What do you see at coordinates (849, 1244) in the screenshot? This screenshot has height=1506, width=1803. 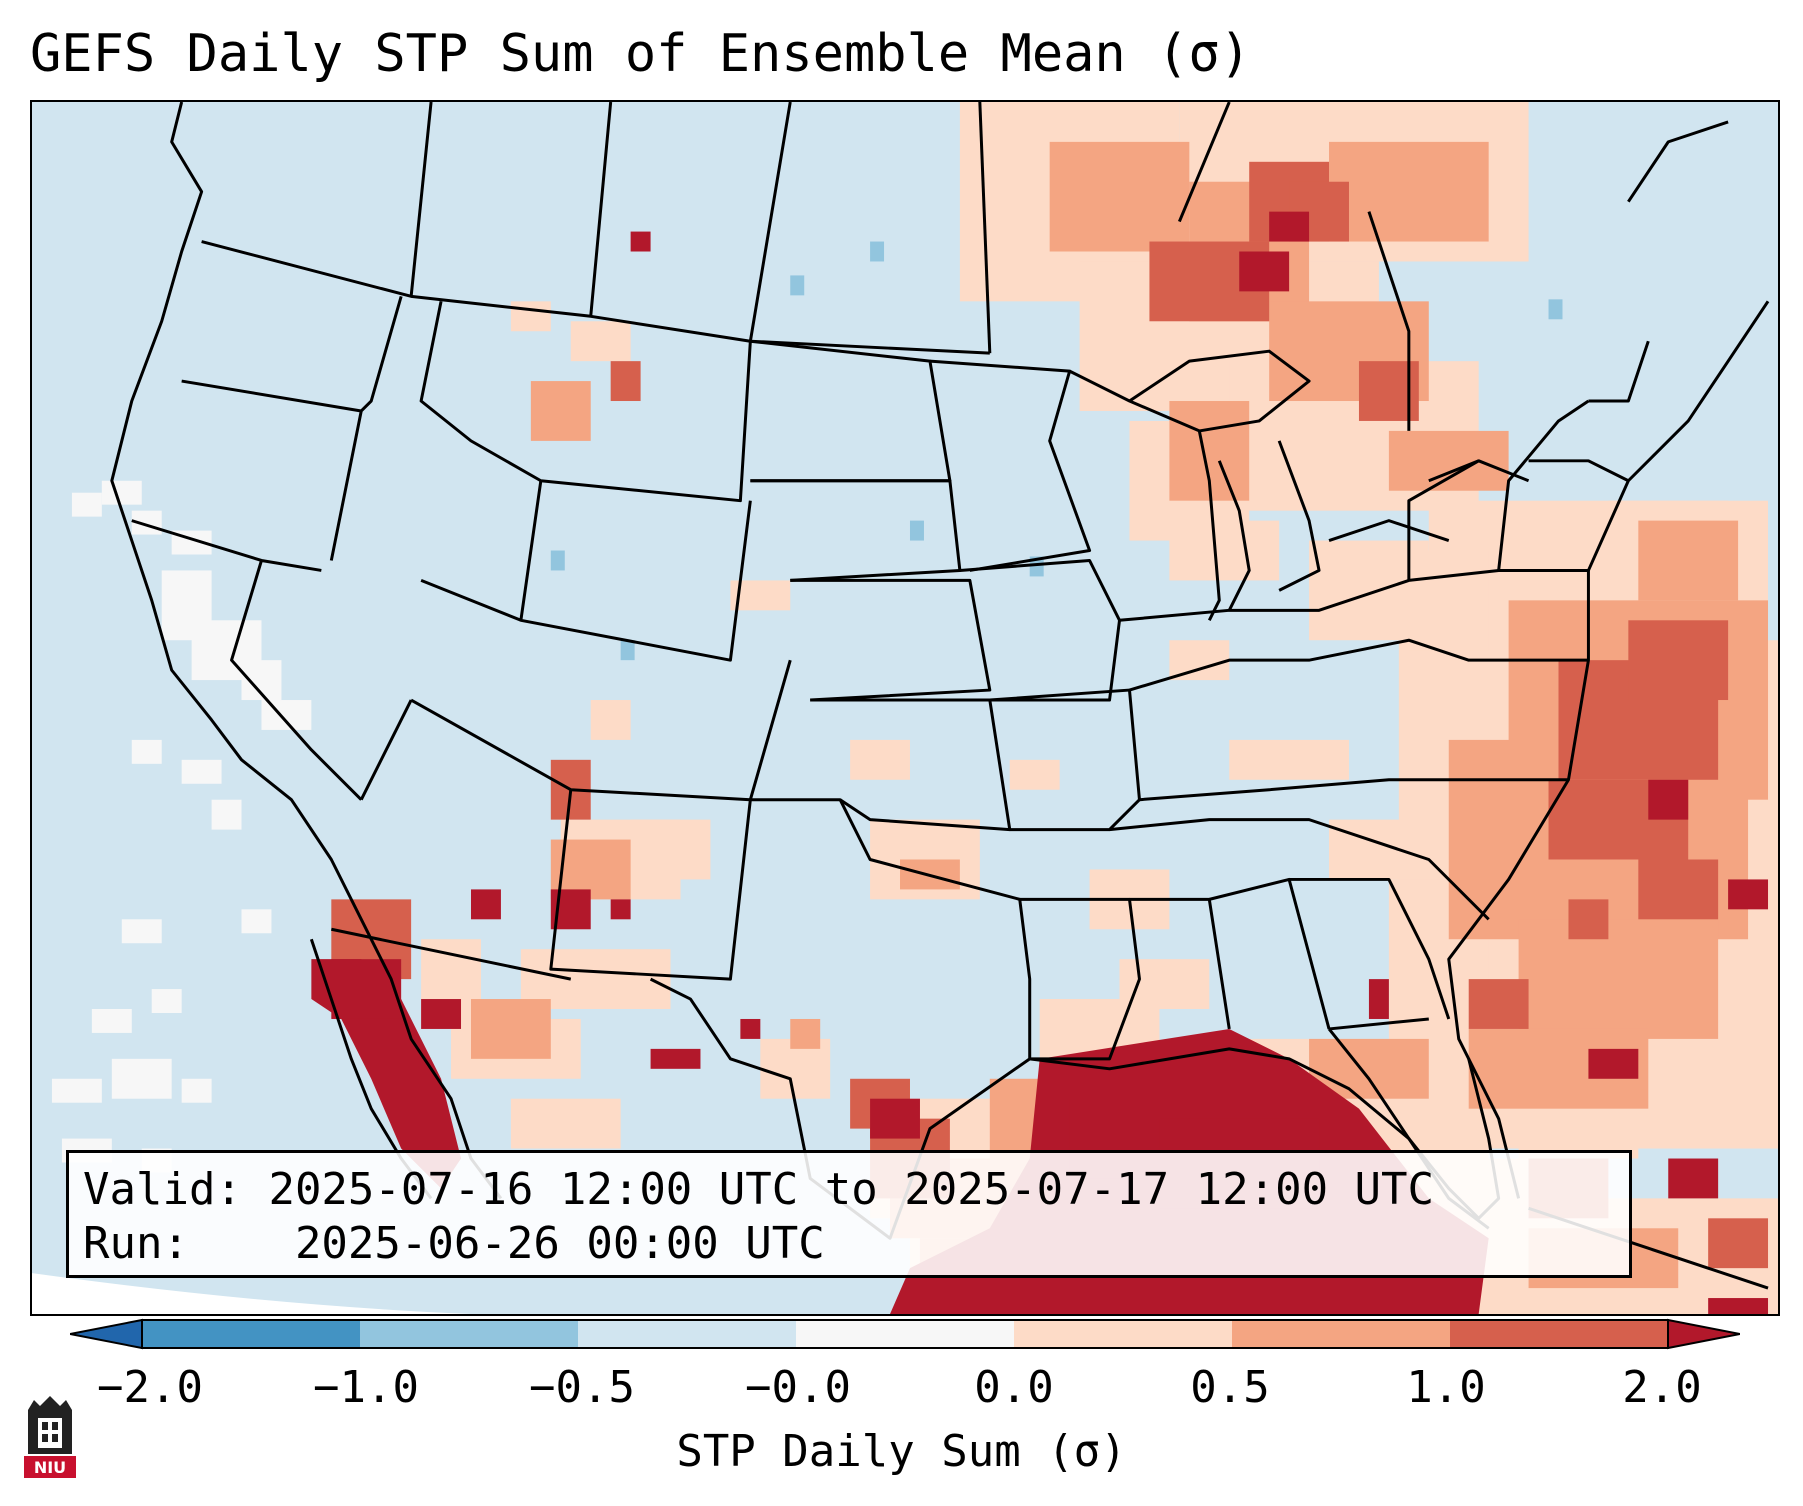 I see `run-time-line: Run: 2025-06-26 00:00 UTC` at bounding box center [849, 1244].